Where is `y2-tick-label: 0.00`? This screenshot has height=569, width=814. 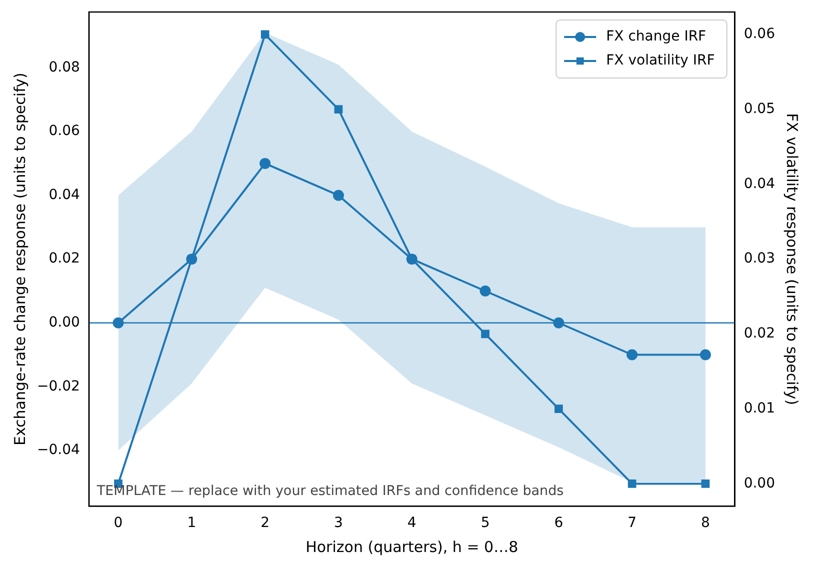
y2-tick-label: 0.00 is located at coordinates (759, 483).